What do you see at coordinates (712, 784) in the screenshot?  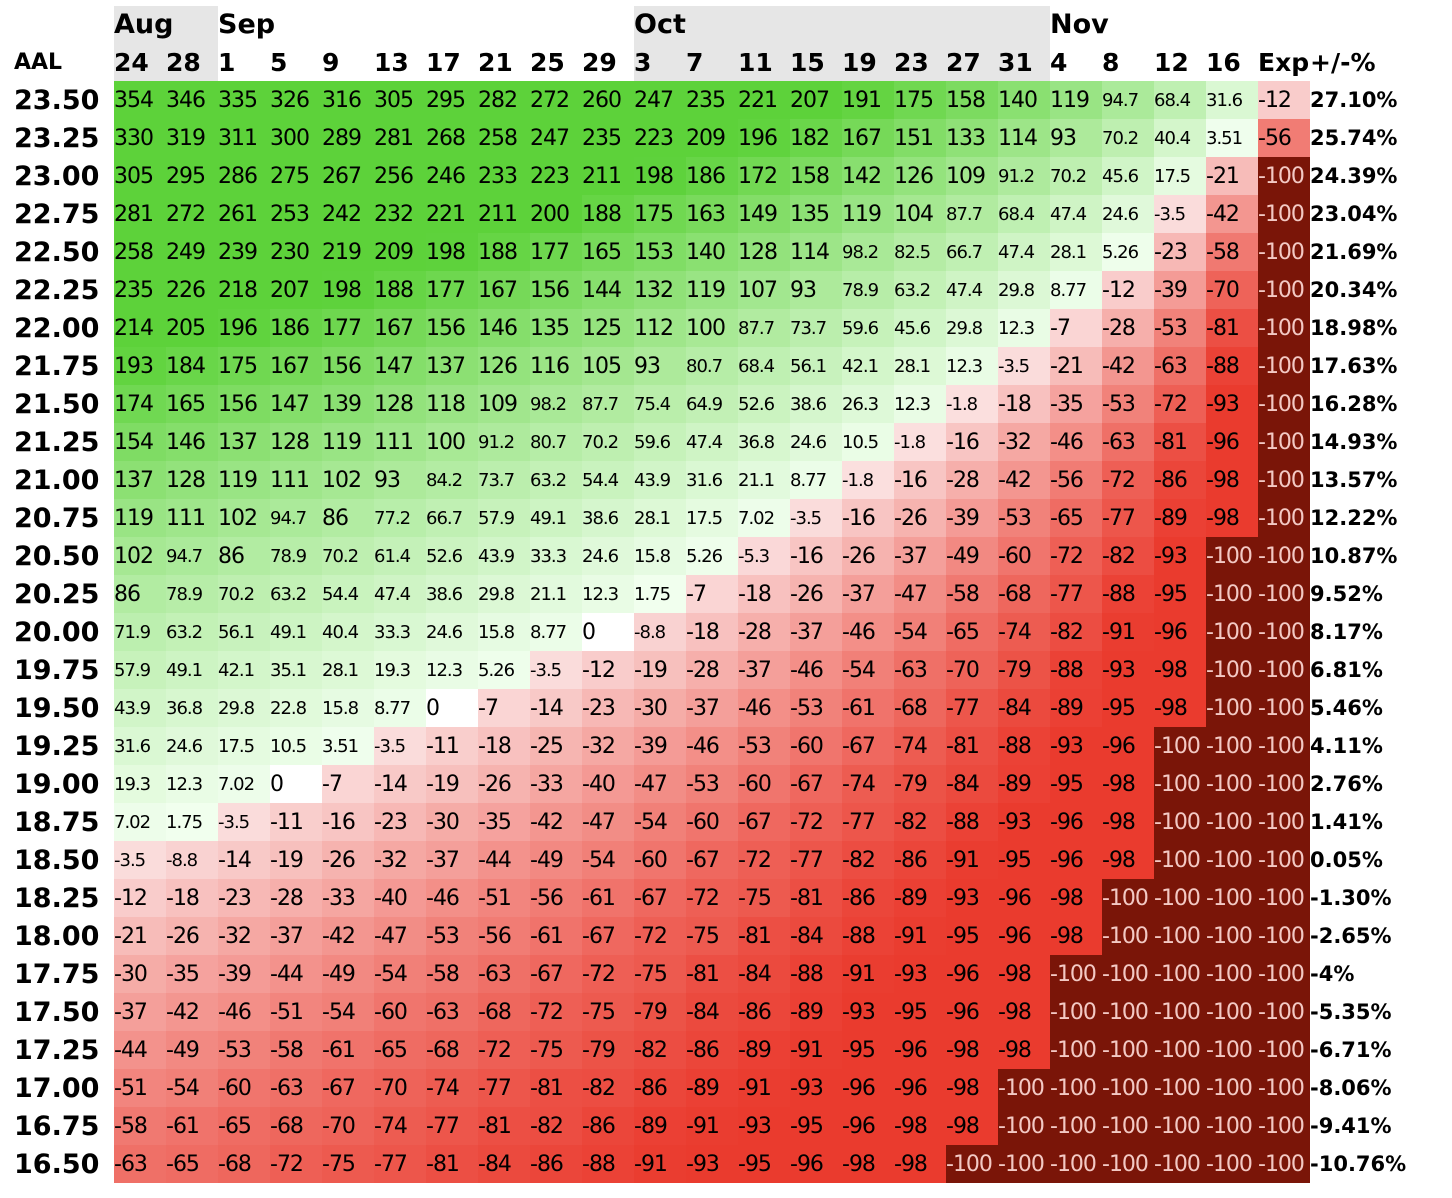 I see `pl-value-cell: -53` at bounding box center [712, 784].